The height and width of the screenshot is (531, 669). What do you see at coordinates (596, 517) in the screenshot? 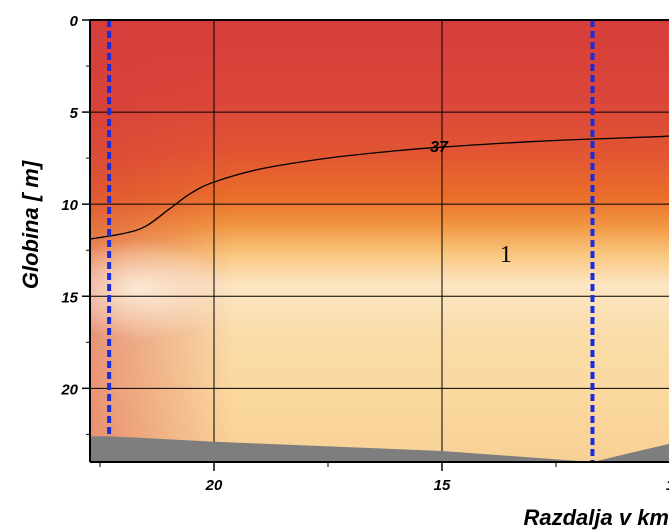
I see `x-axis-label: Razdalja v km` at bounding box center [596, 517].